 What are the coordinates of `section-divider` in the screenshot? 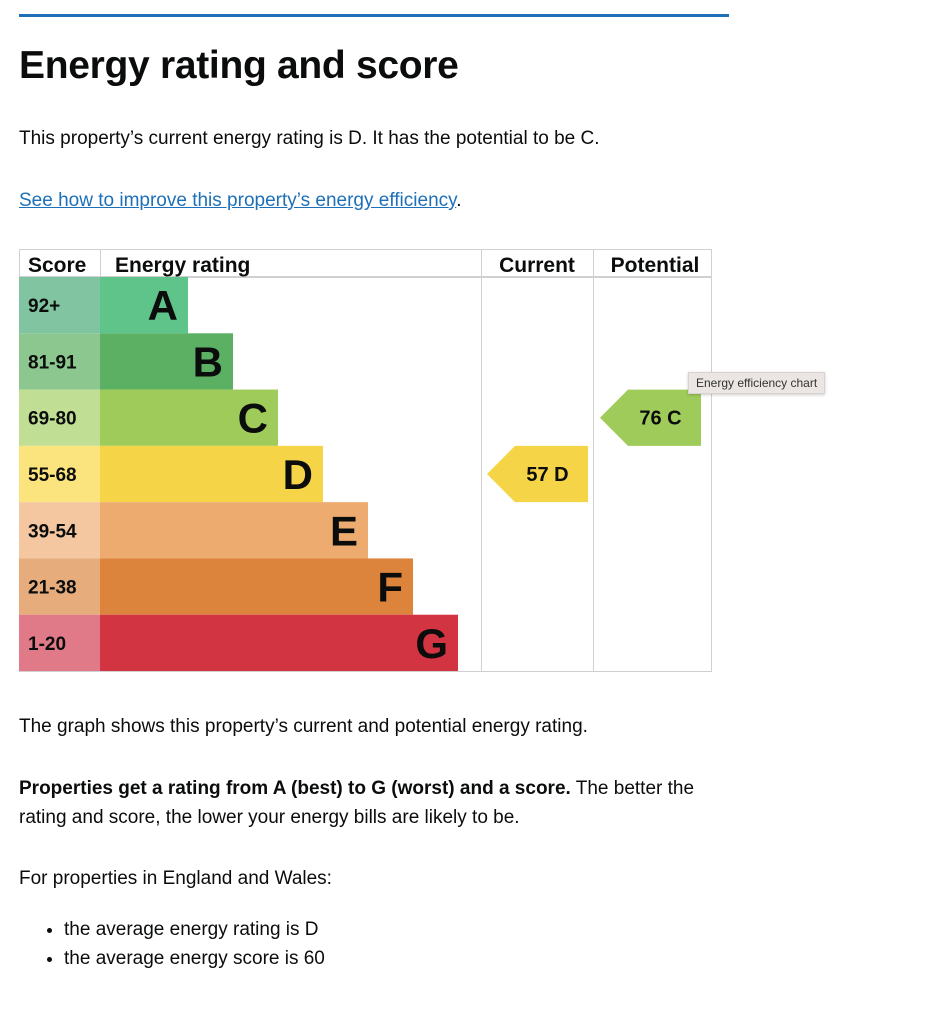 It's located at (374, 15).